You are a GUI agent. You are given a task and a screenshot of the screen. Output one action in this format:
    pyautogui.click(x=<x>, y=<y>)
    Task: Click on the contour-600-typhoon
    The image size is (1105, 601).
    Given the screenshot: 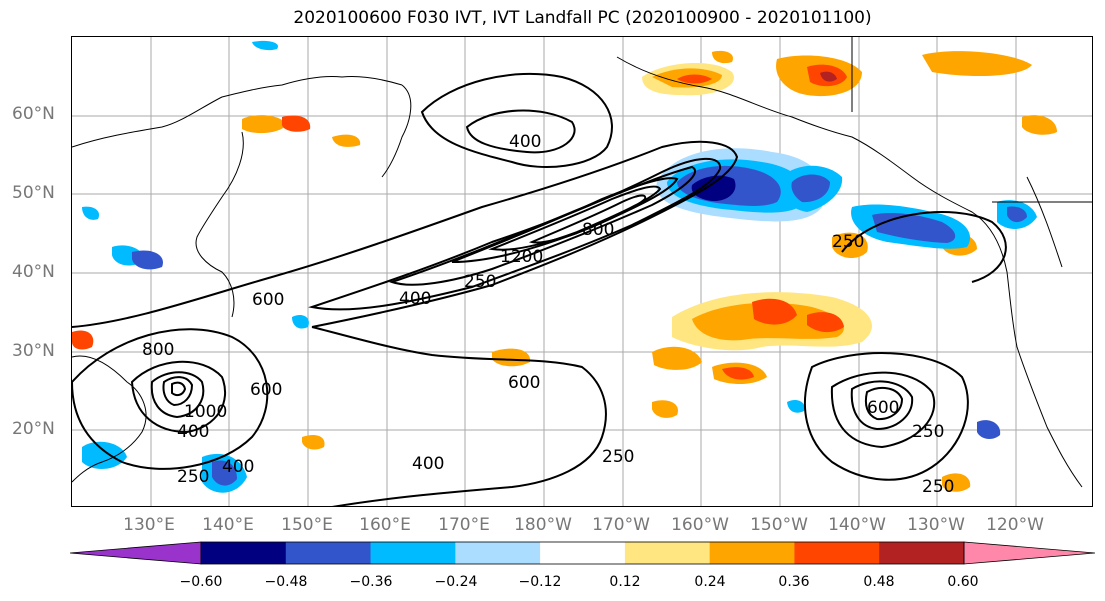 What is the action you would take?
    pyautogui.click(x=170, y=399)
    